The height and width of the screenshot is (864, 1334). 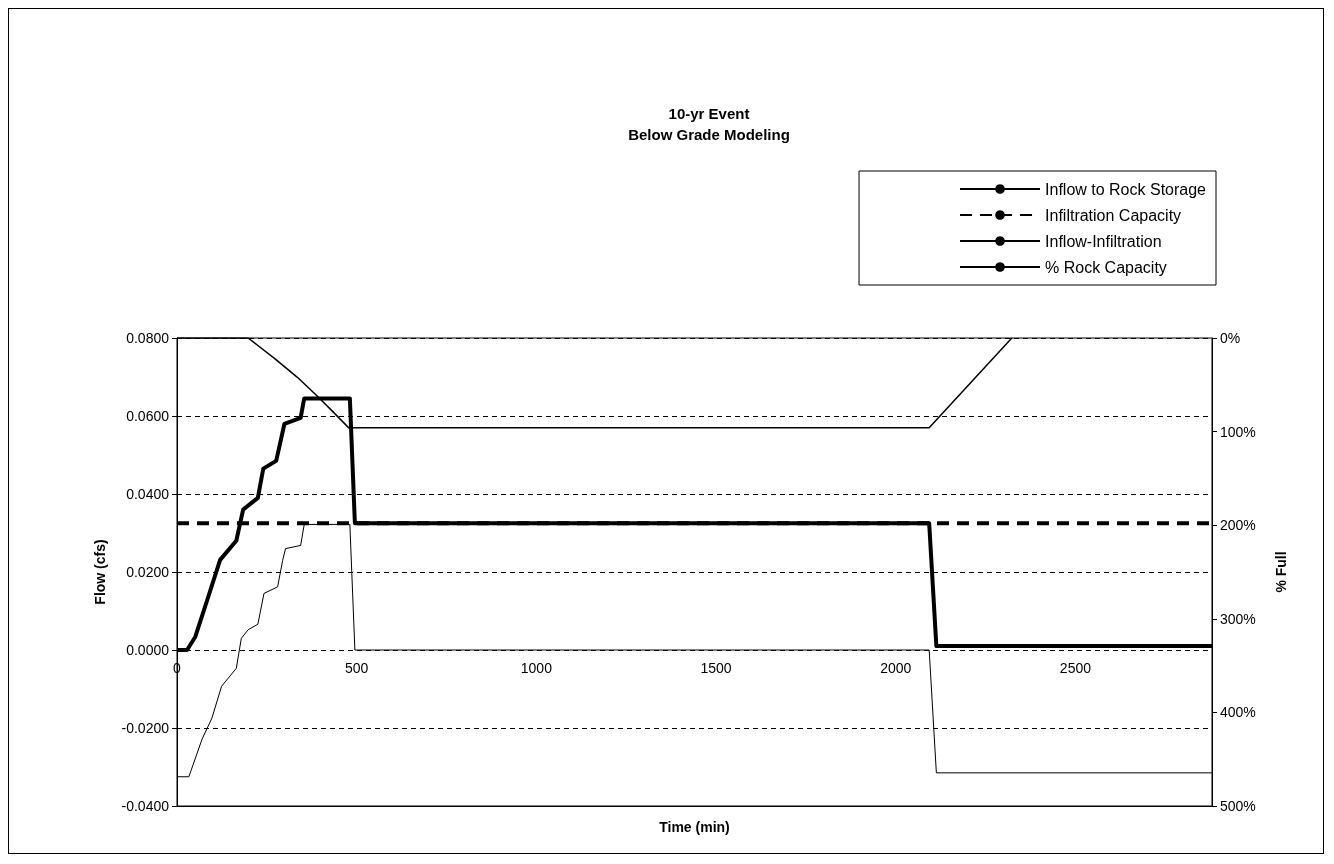 What do you see at coordinates (148, 494) in the screenshot?
I see `y-tick-label: 0.0400` at bounding box center [148, 494].